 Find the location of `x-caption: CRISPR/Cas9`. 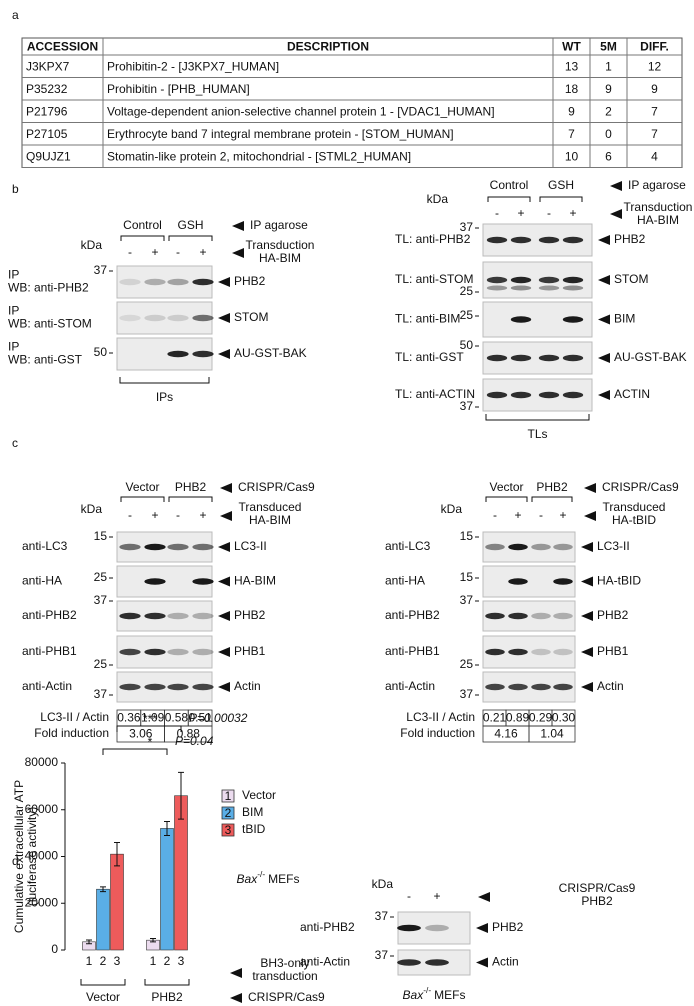

x-caption: CRISPR/Cas9 is located at coordinates (286, 997).